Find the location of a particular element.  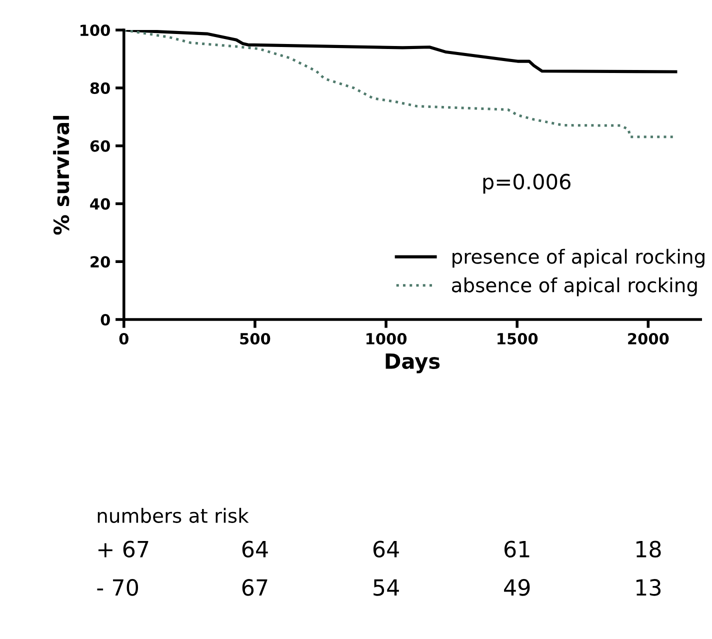

x-tick-label: 1000 is located at coordinates (386, 338).